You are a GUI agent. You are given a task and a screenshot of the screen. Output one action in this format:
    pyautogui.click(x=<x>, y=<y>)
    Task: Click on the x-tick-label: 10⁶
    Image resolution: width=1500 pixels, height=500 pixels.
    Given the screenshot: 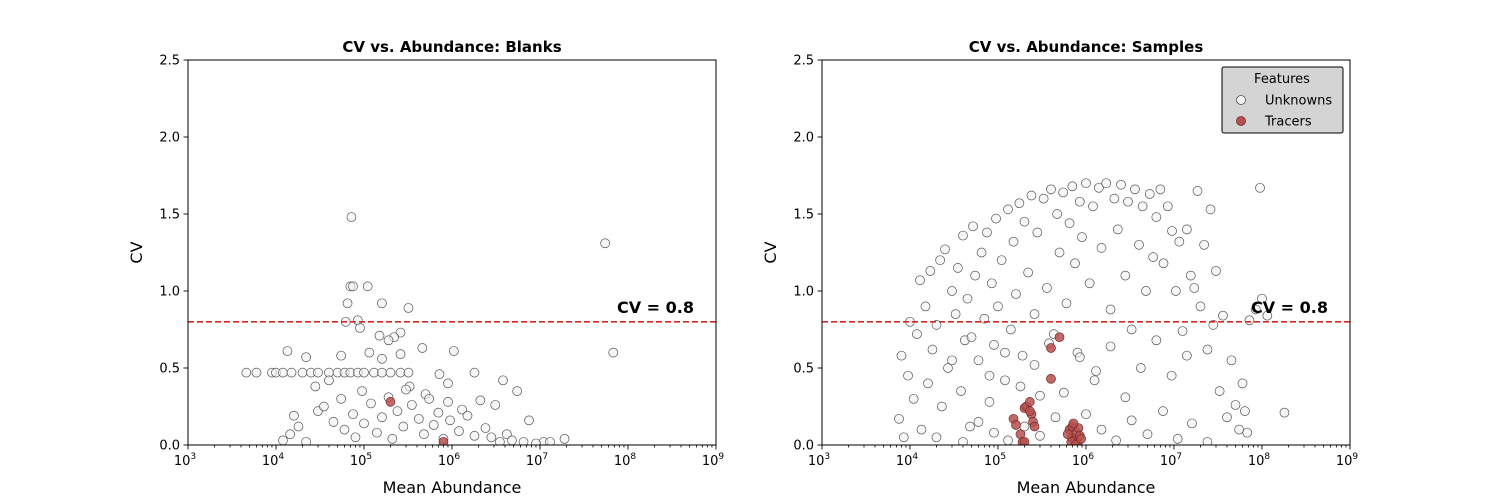 What is the action you would take?
    pyautogui.click(x=1083, y=460)
    